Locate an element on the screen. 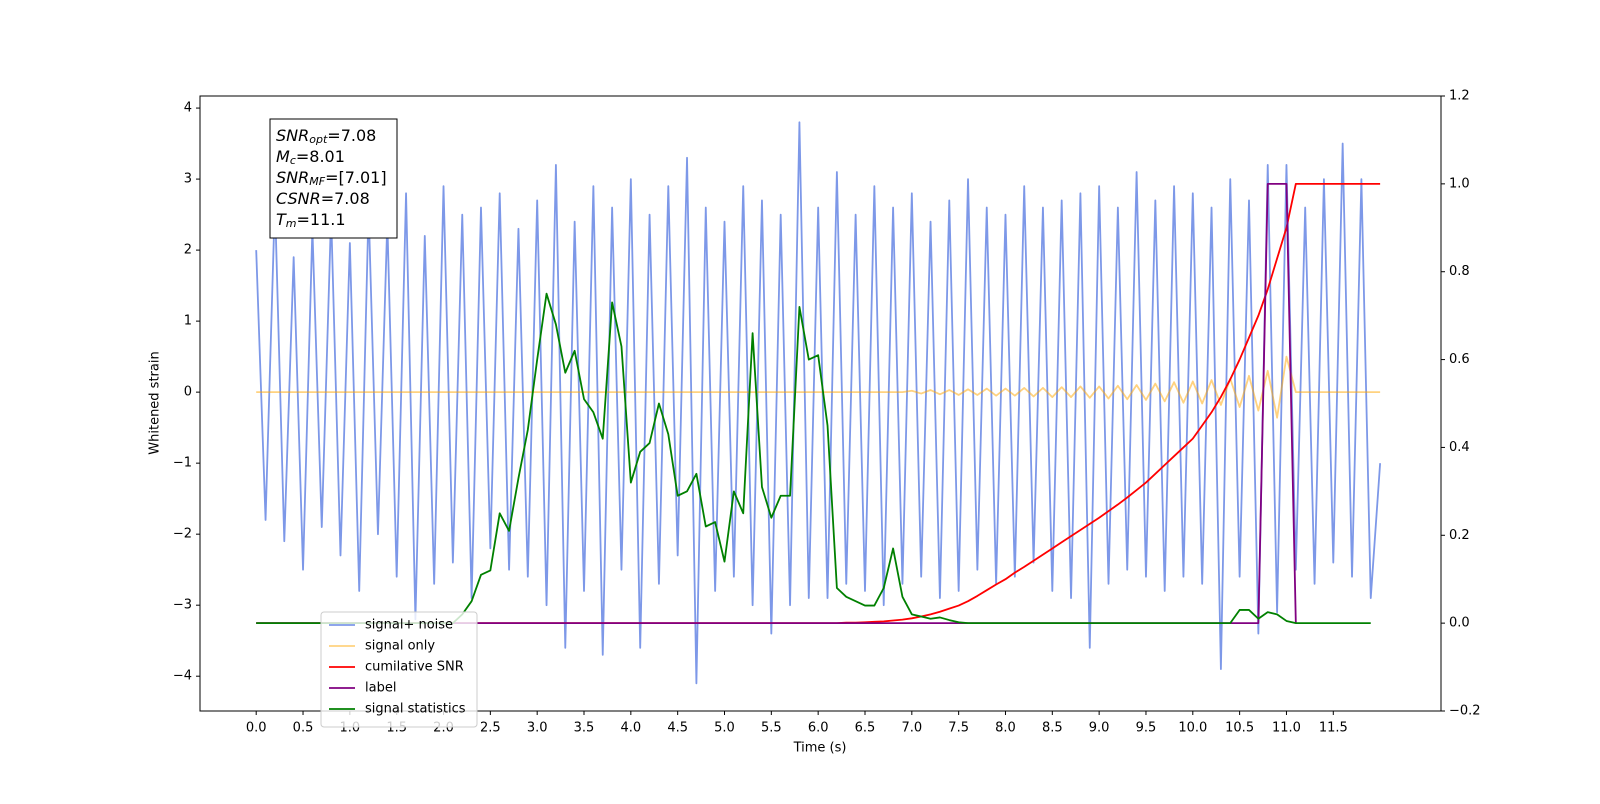  legend-label: cumilative SNR is located at coordinates (414, 667).